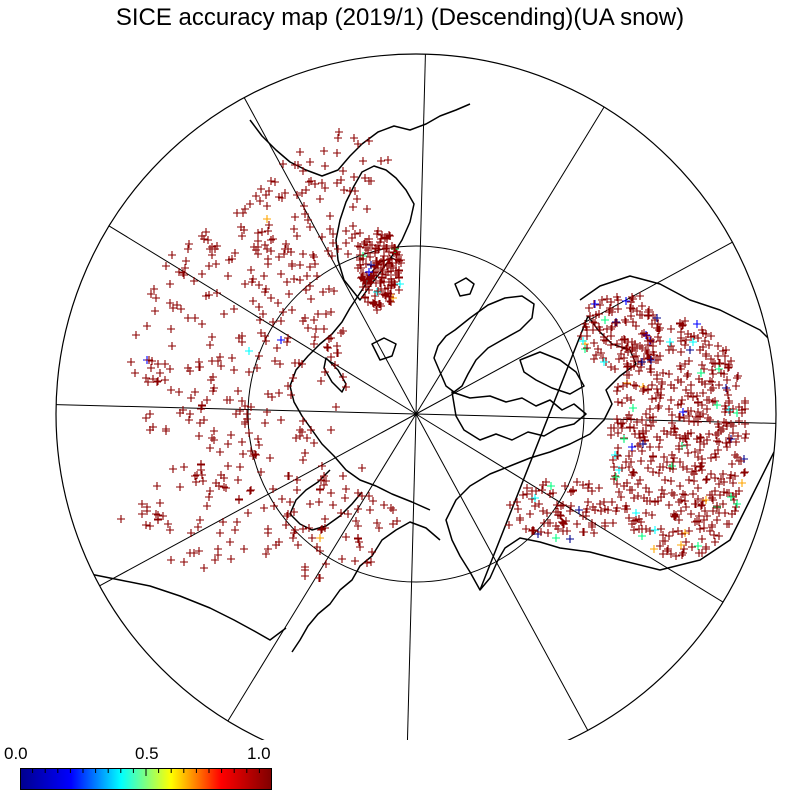  Describe the element at coordinates (16, 753) in the screenshot. I see `colorbar-min-label: 0.0` at that location.